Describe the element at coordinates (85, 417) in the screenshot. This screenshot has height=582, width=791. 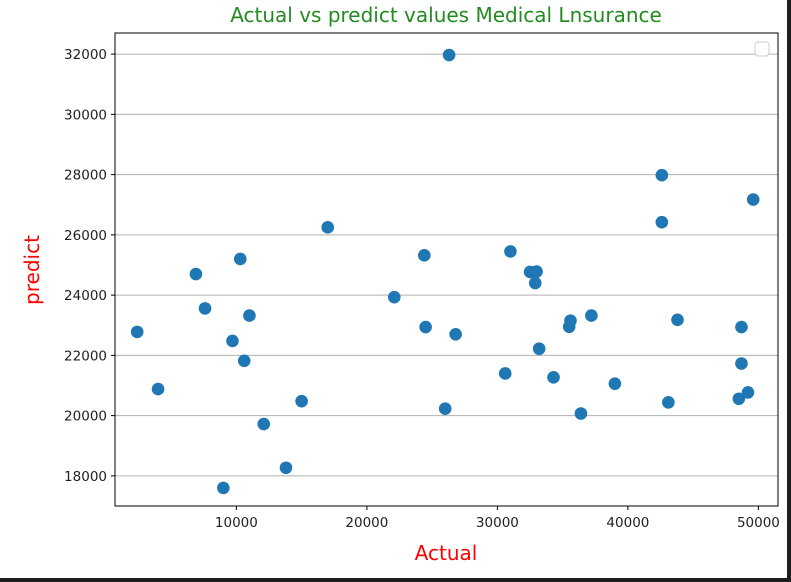
I see `y-tick-label: 20000` at that location.